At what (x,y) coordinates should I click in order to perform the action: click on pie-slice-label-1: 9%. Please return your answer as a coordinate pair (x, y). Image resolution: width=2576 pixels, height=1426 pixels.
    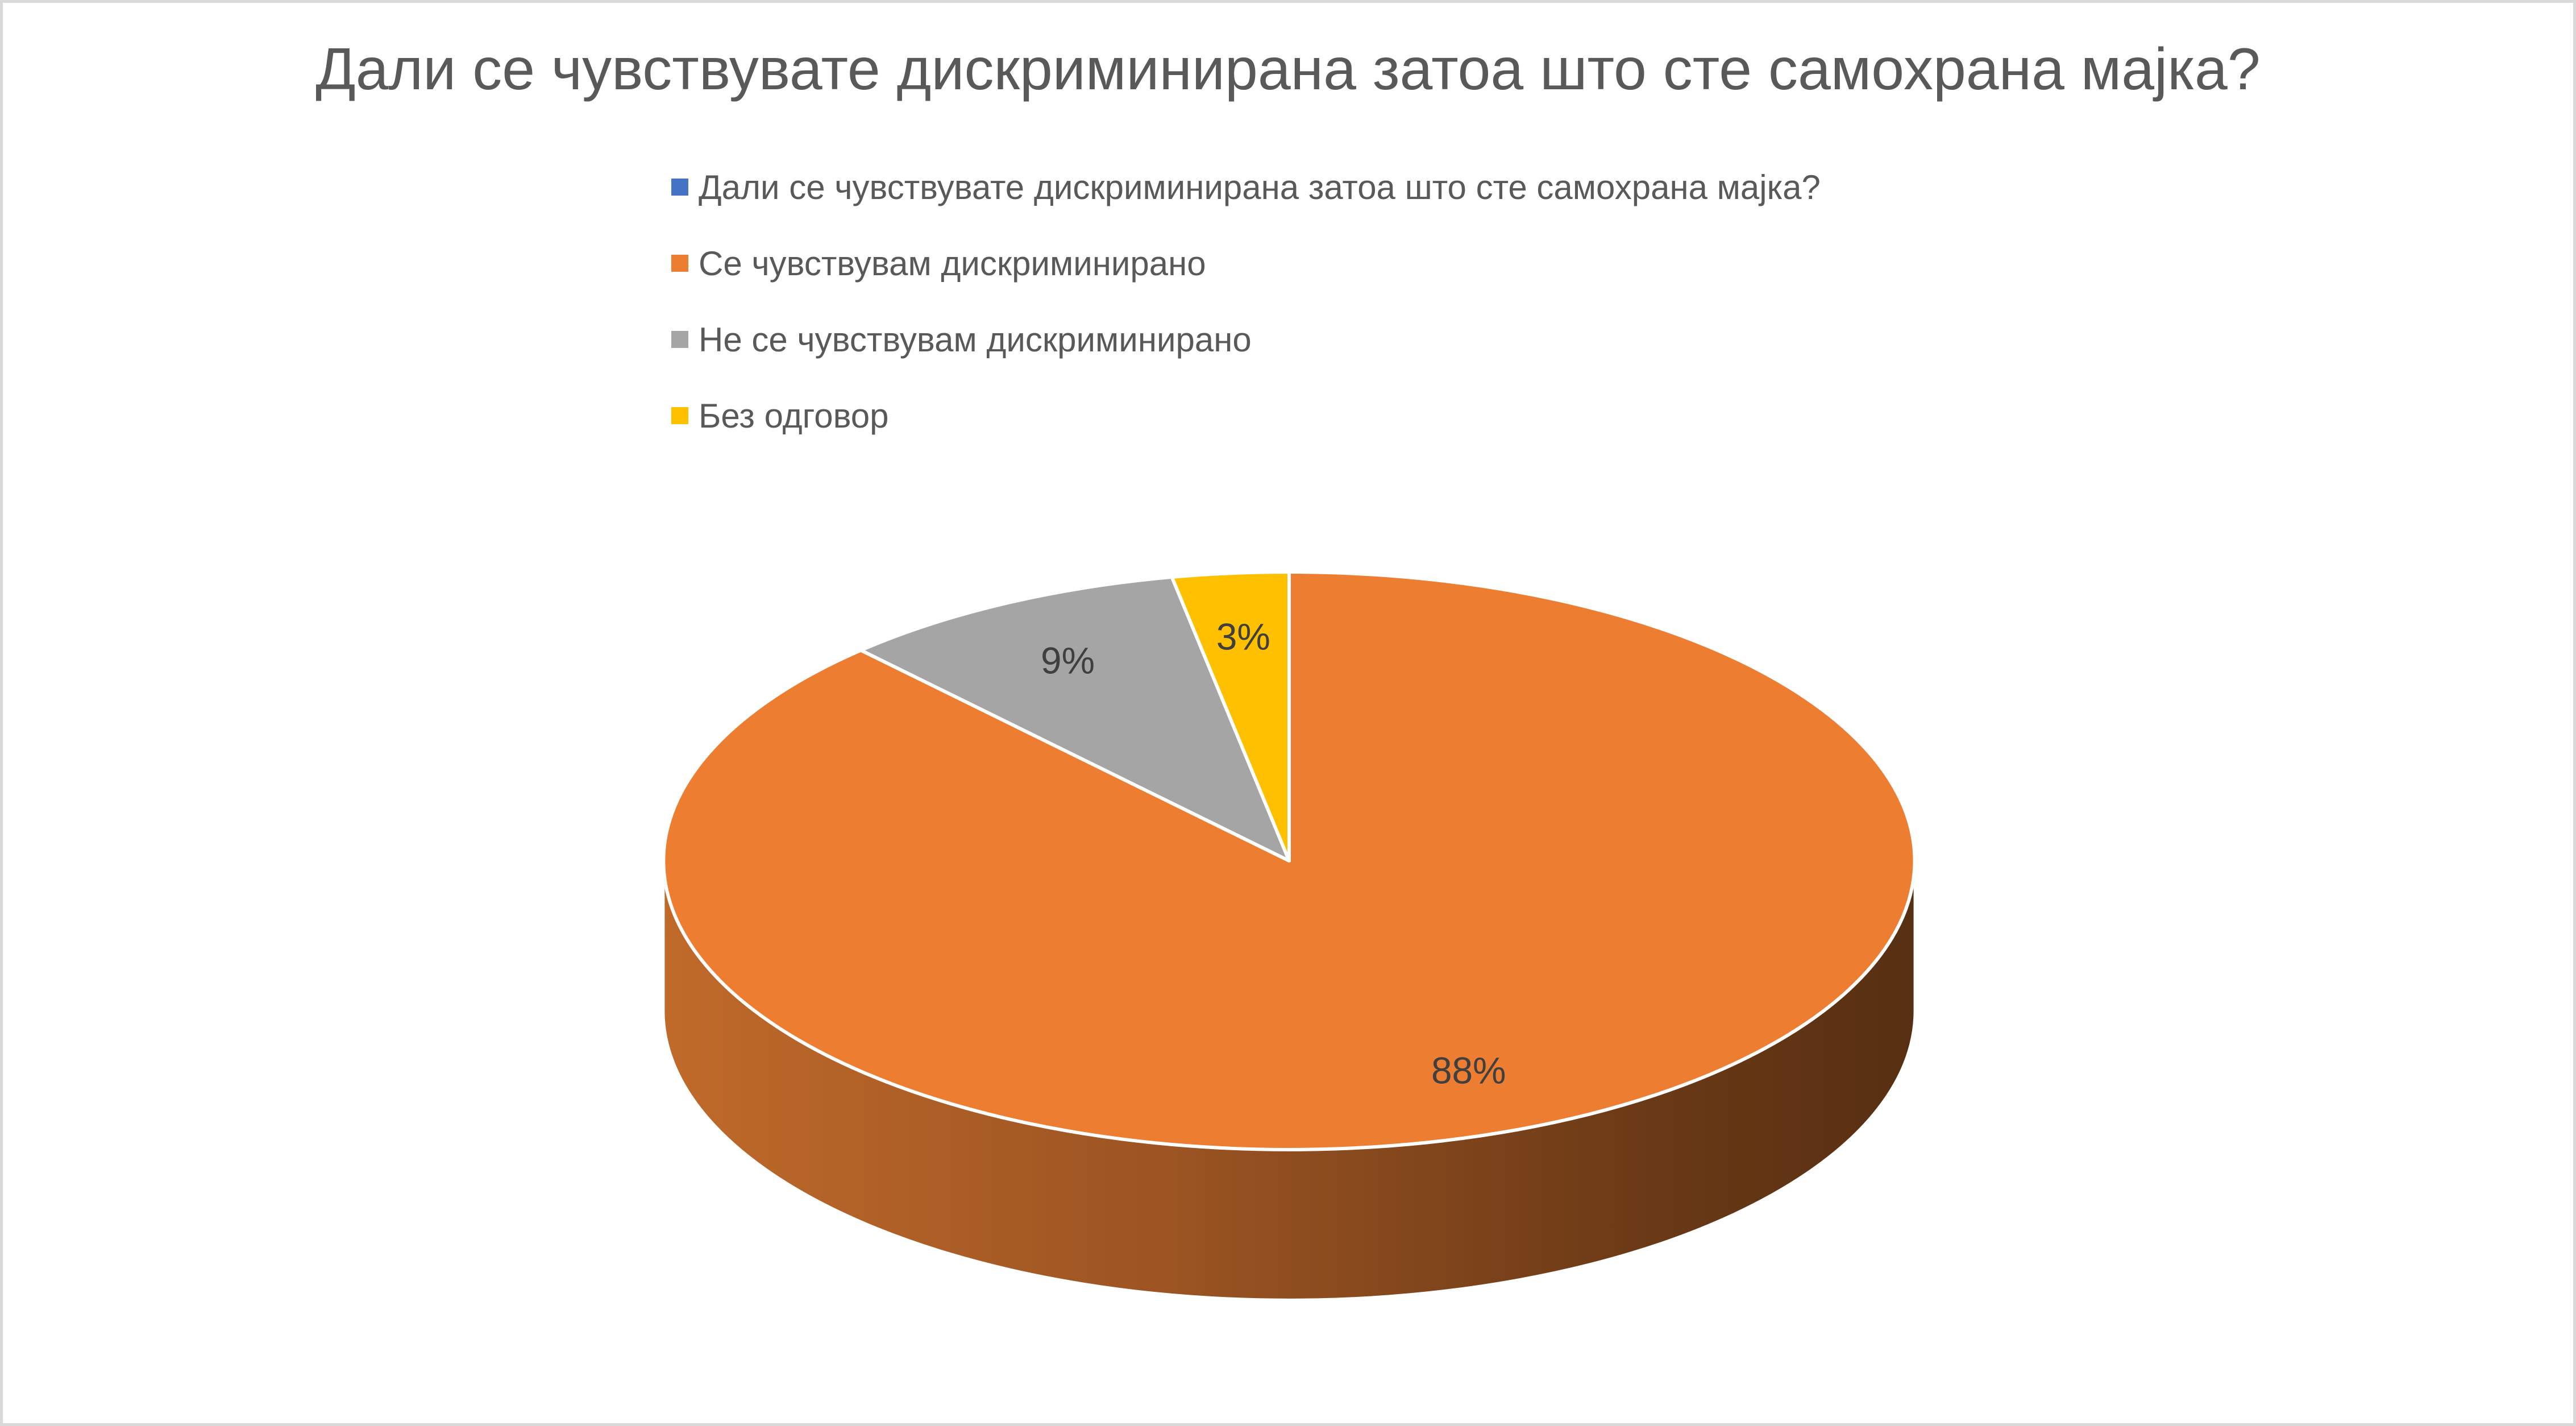
    Looking at the image, I should click on (1068, 660).